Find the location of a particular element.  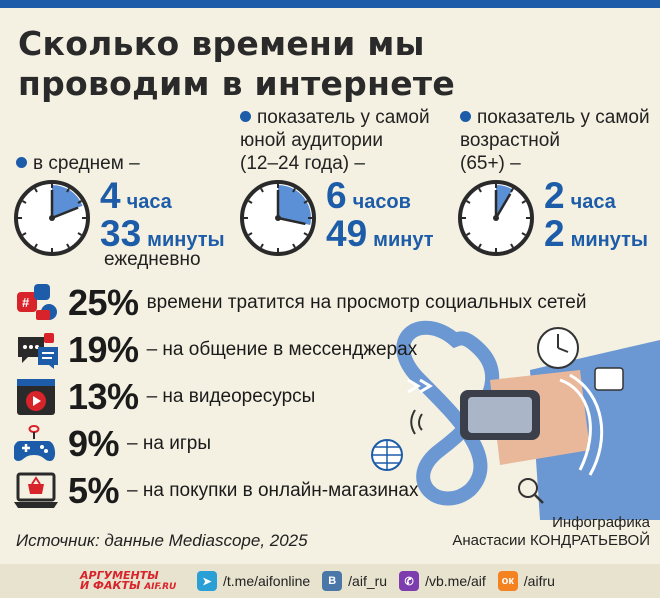

activity-row: 9% – на игры is located at coordinates (239, 444).